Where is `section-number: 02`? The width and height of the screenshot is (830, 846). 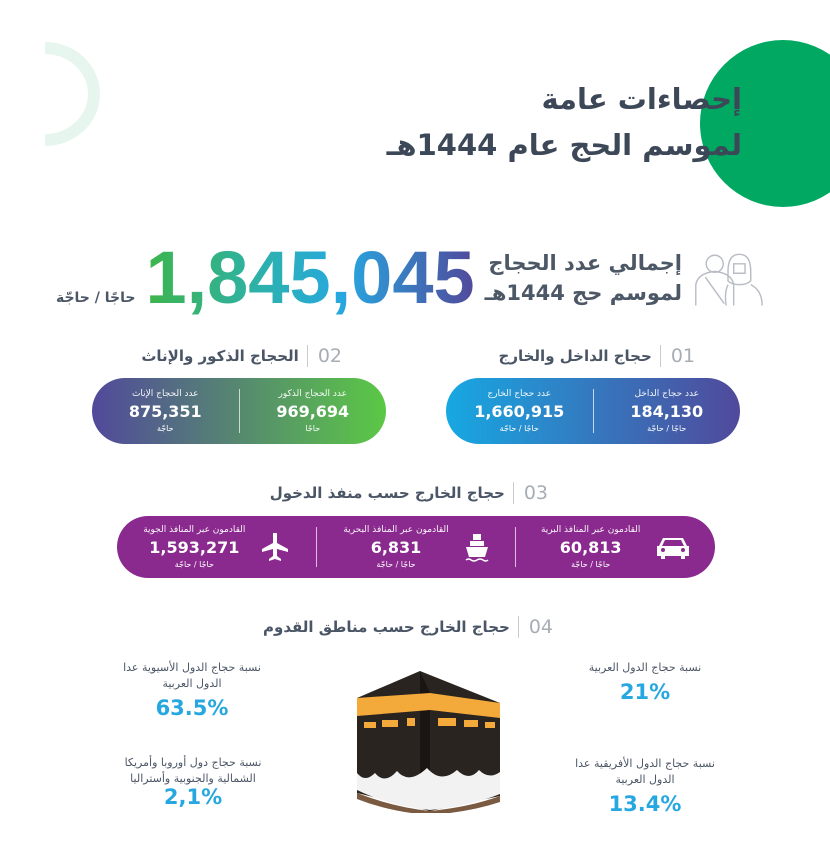 section-number: 02 is located at coordinates (324, 356).